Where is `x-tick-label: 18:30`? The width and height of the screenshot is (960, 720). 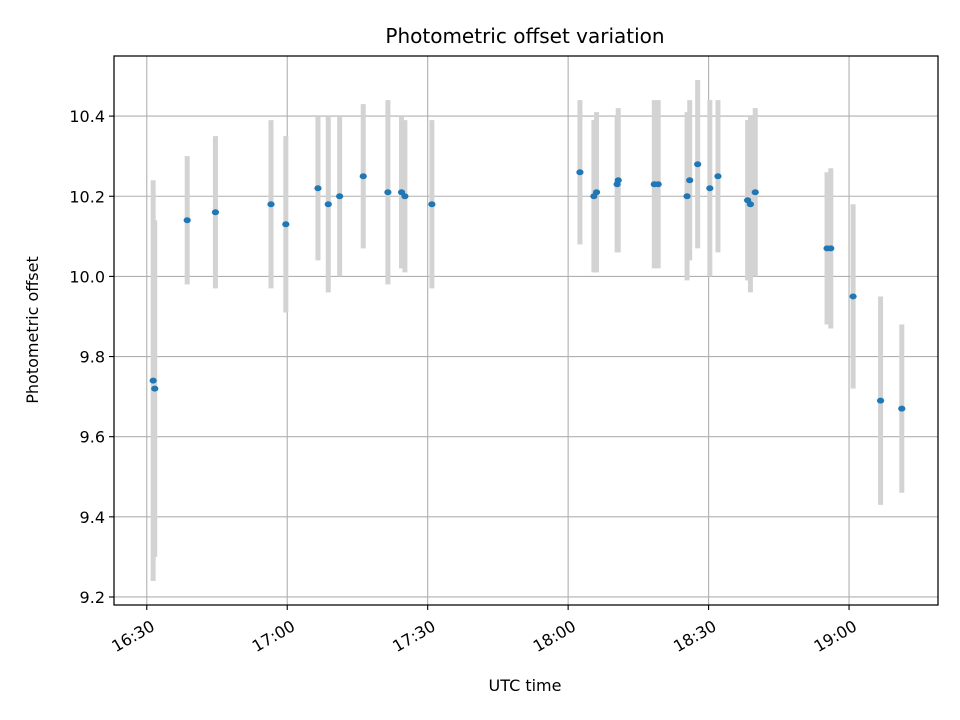
x-tick-label: 18:30 is located at coordinates (694, 636).